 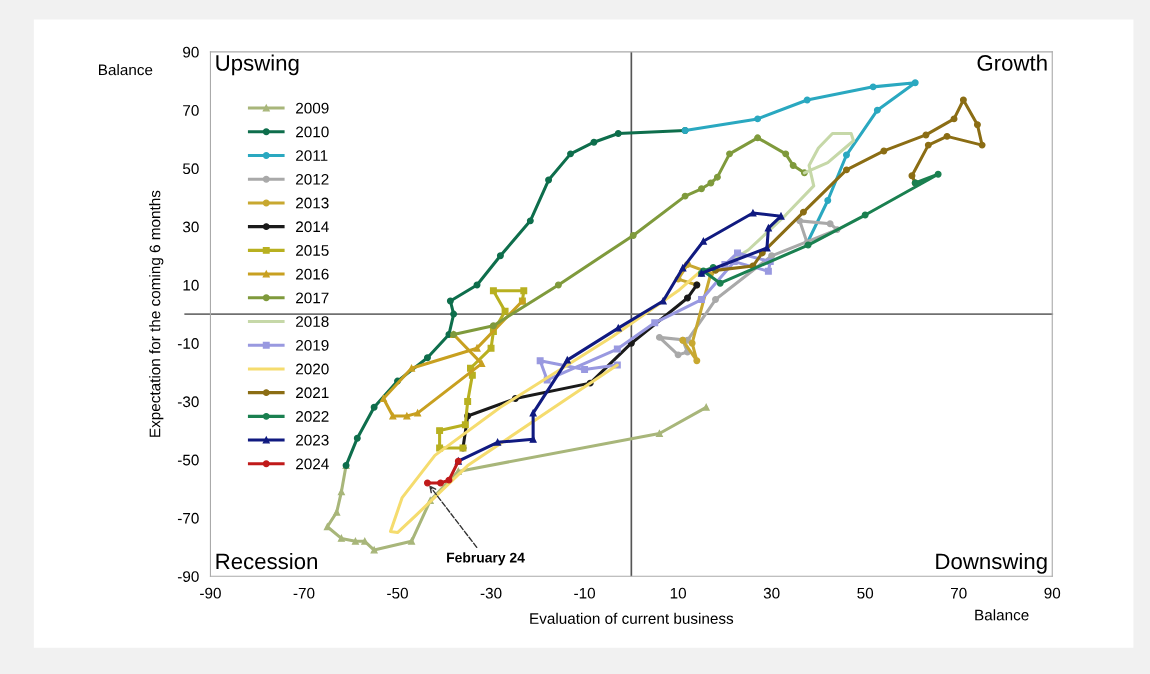 I want to click on y-tick-label: -30, so click(x=188, y=402).